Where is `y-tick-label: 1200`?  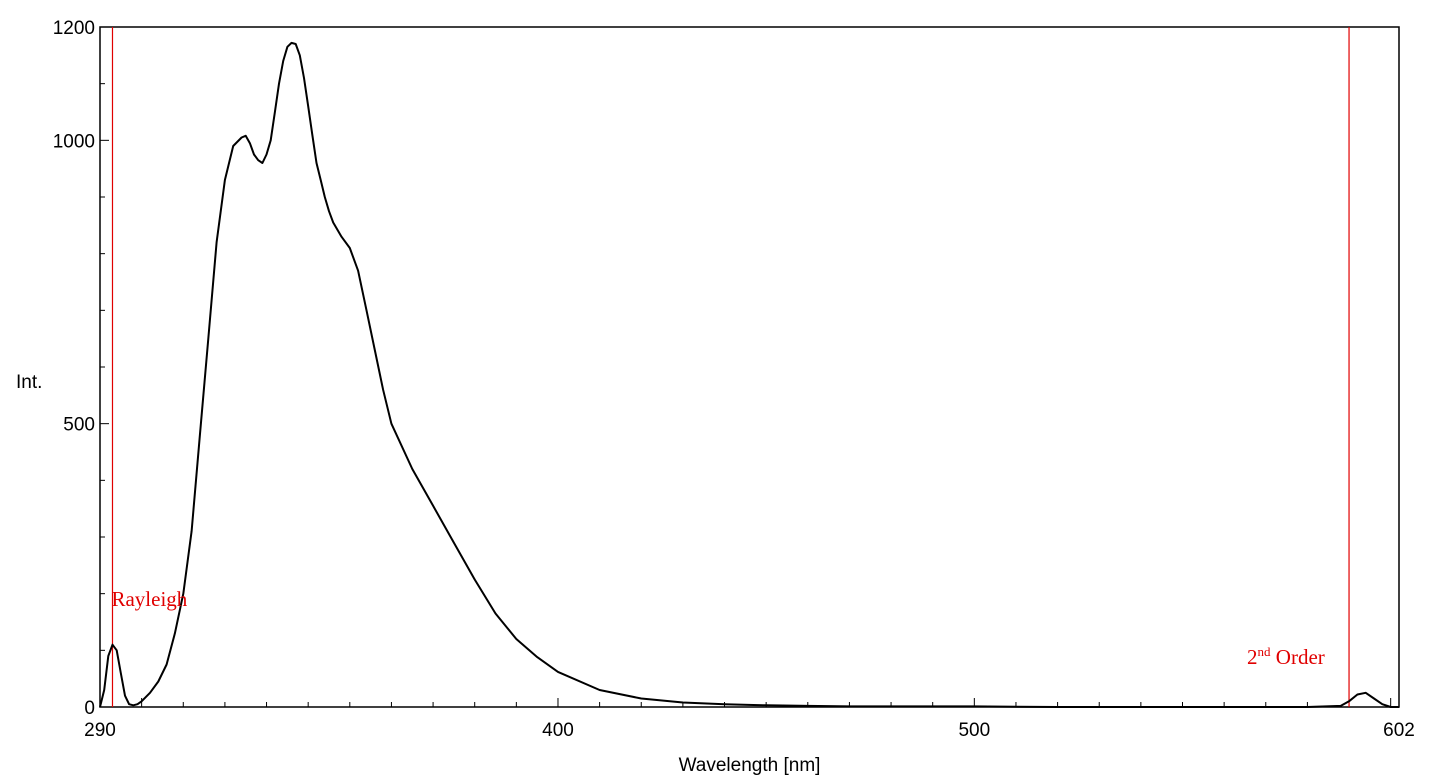
y-tick-label: 1200 is located at coordinates (74, 28).